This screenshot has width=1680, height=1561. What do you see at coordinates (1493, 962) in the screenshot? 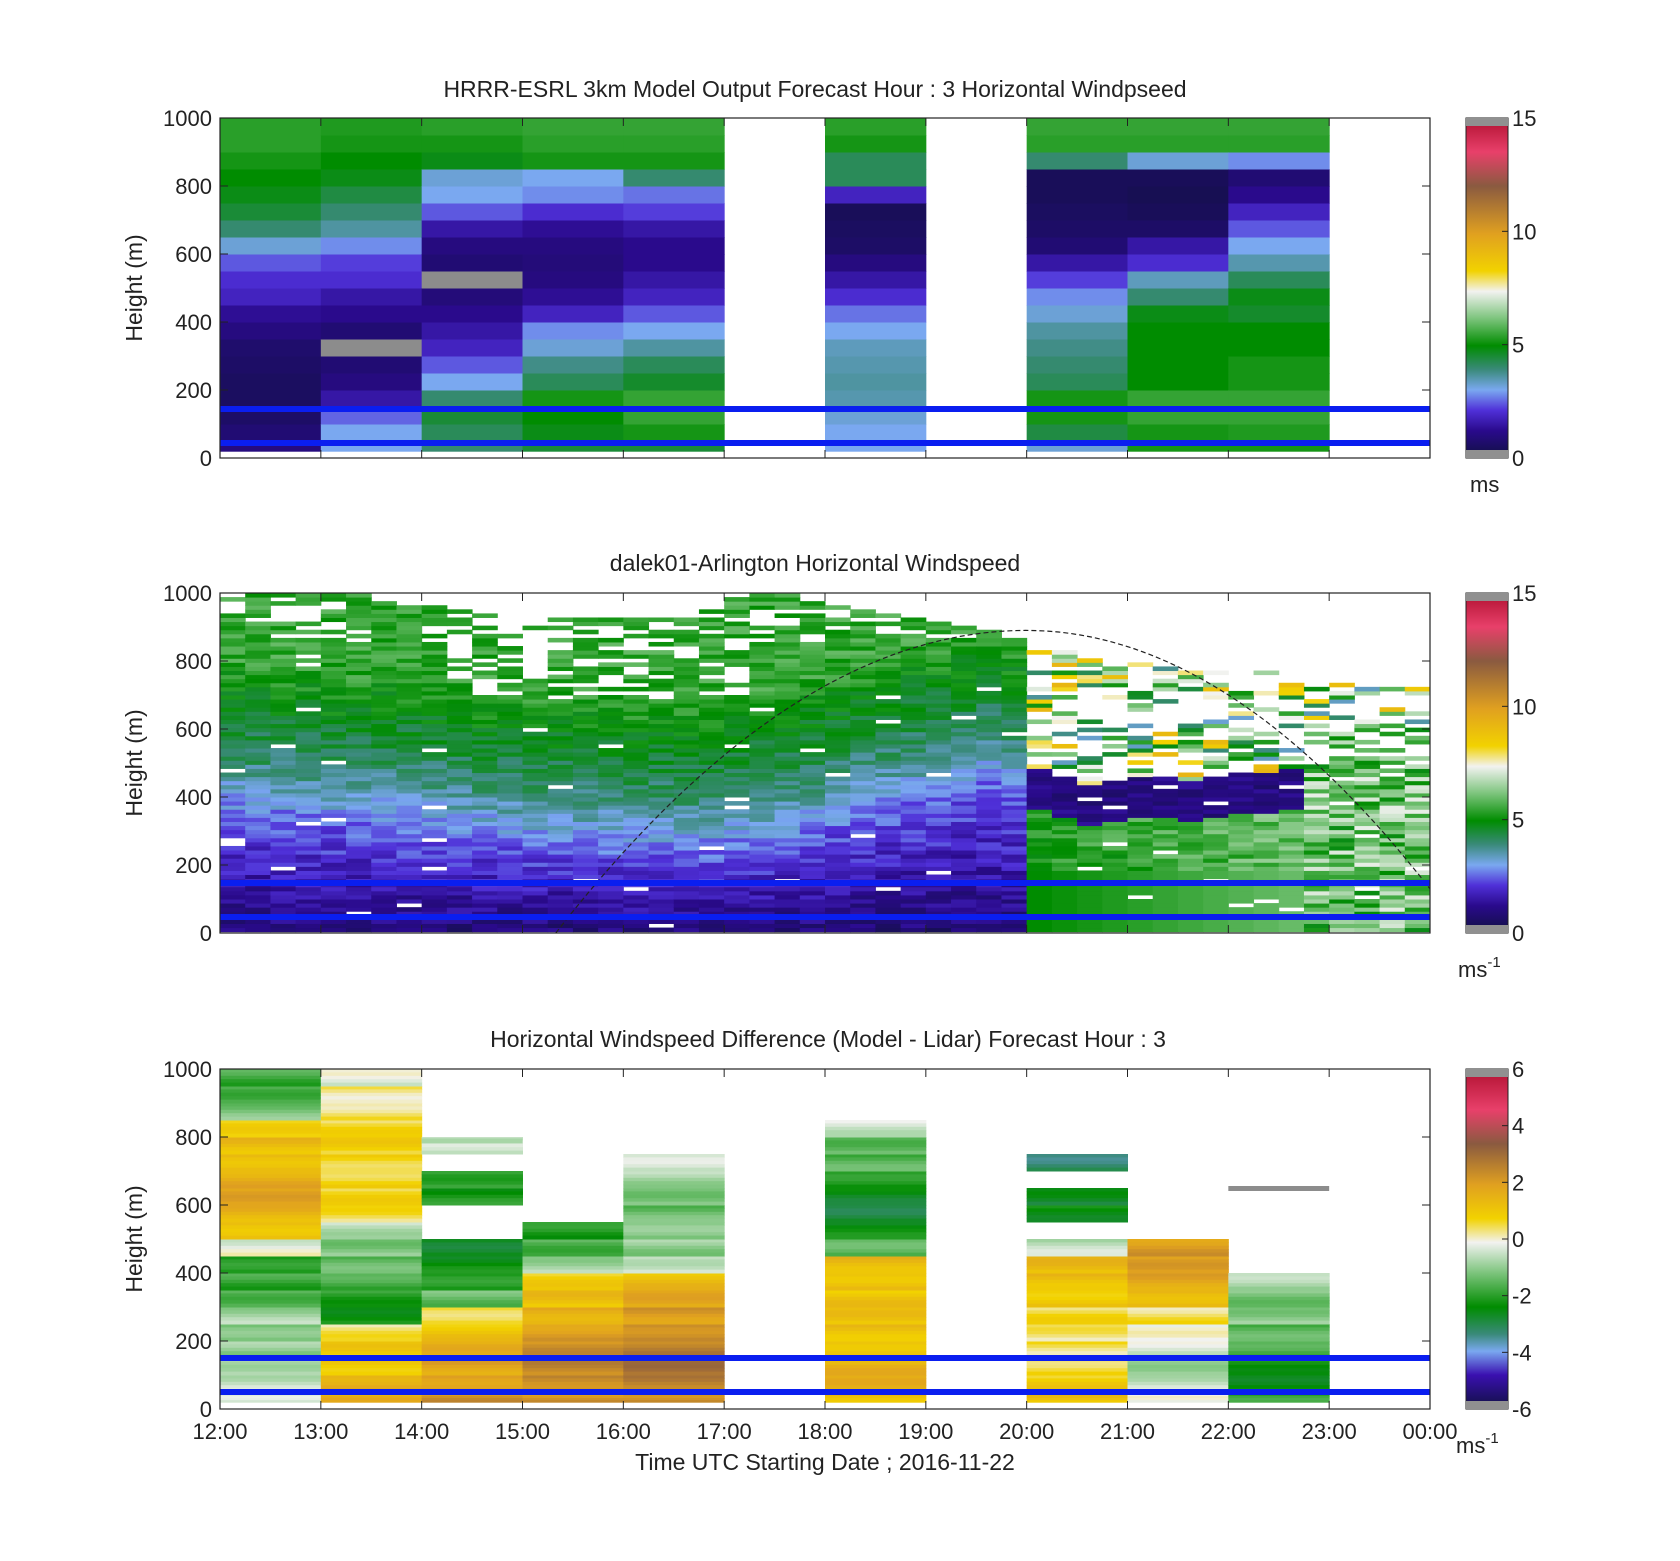
I see `lidar-colorbar-unit-exponent: -1` at bounding box center [1493, 962].